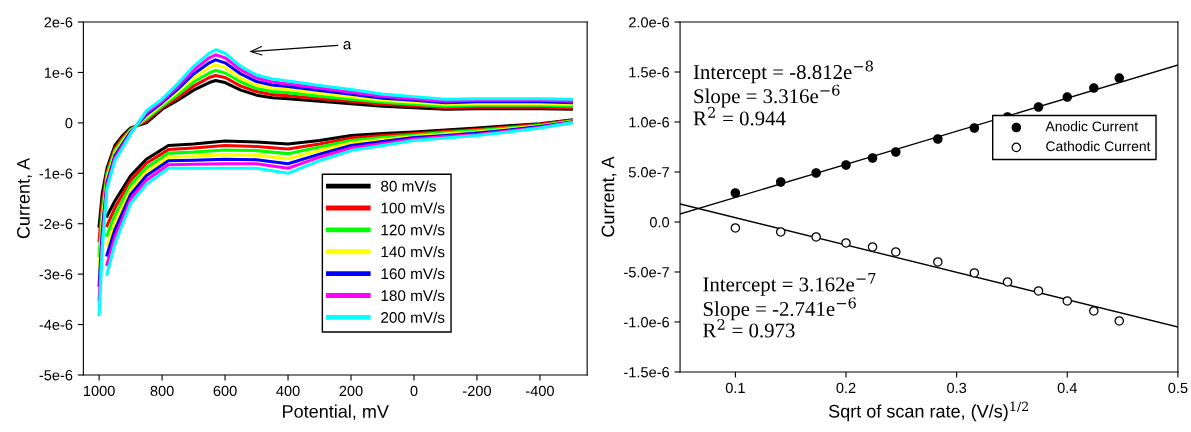  Describe the element at coordinates (408, 186) in the screenshot. I see `legend-label: 80 mV/s` at that location.